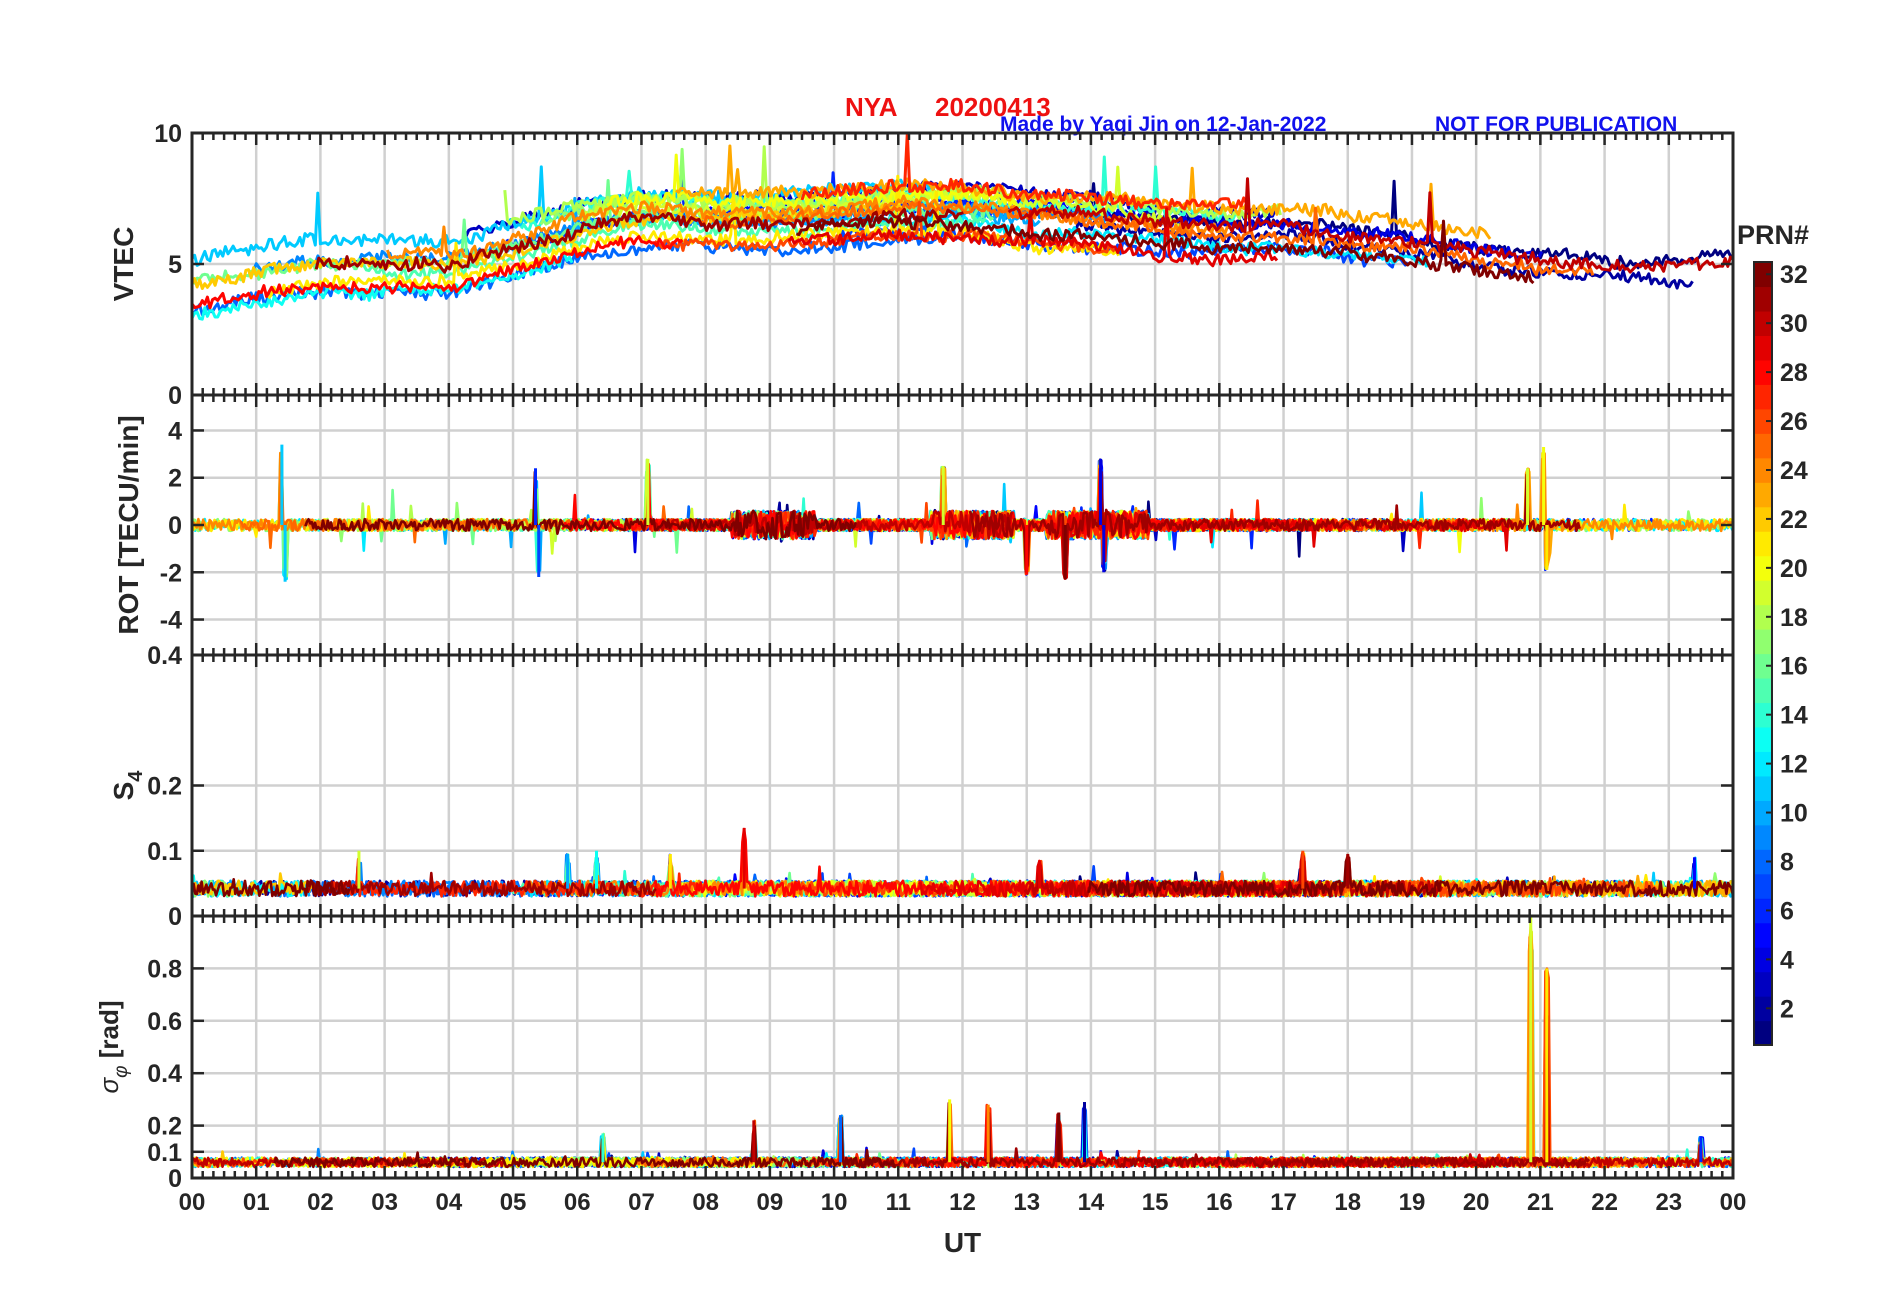  Describe the element at coordinates (641, 1202) in the screenshot. I see `x-tick-label: 07` at that location.